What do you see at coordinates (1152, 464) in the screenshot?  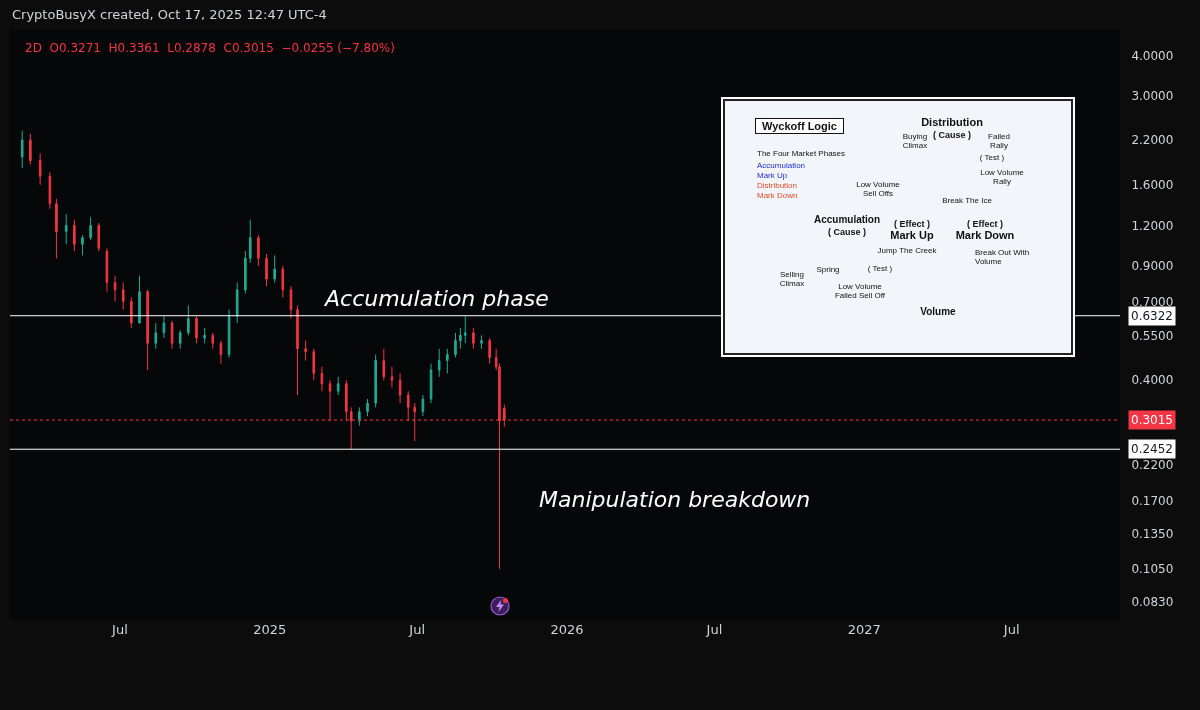 I see `y-tick-label: 0.2200` at bounding box center [1152, 464].